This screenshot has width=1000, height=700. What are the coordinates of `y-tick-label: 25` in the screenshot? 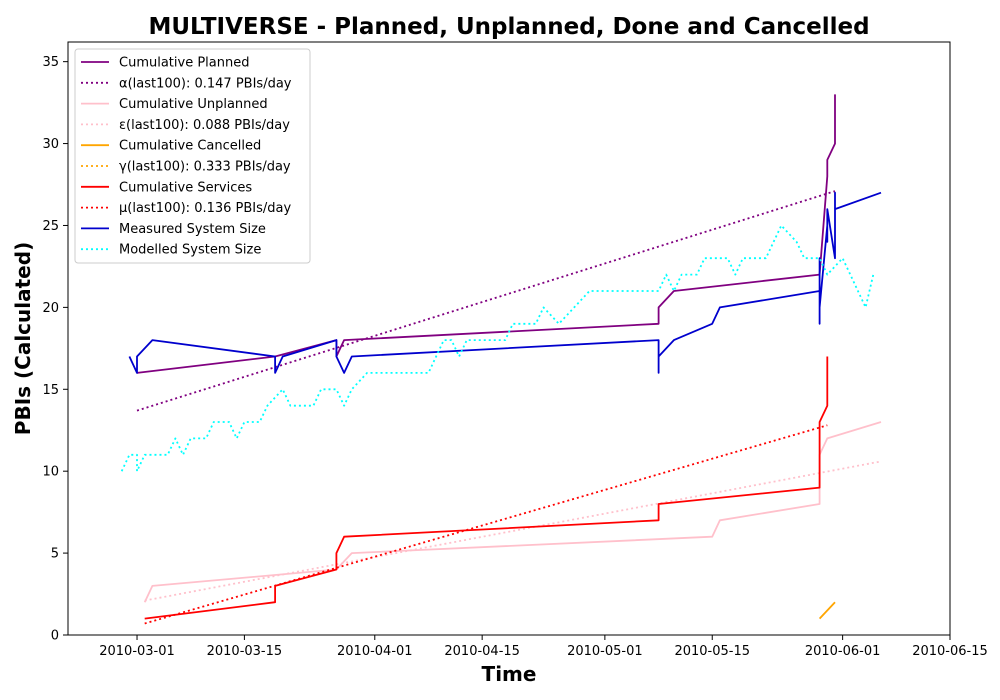 It's located at (50, 226).